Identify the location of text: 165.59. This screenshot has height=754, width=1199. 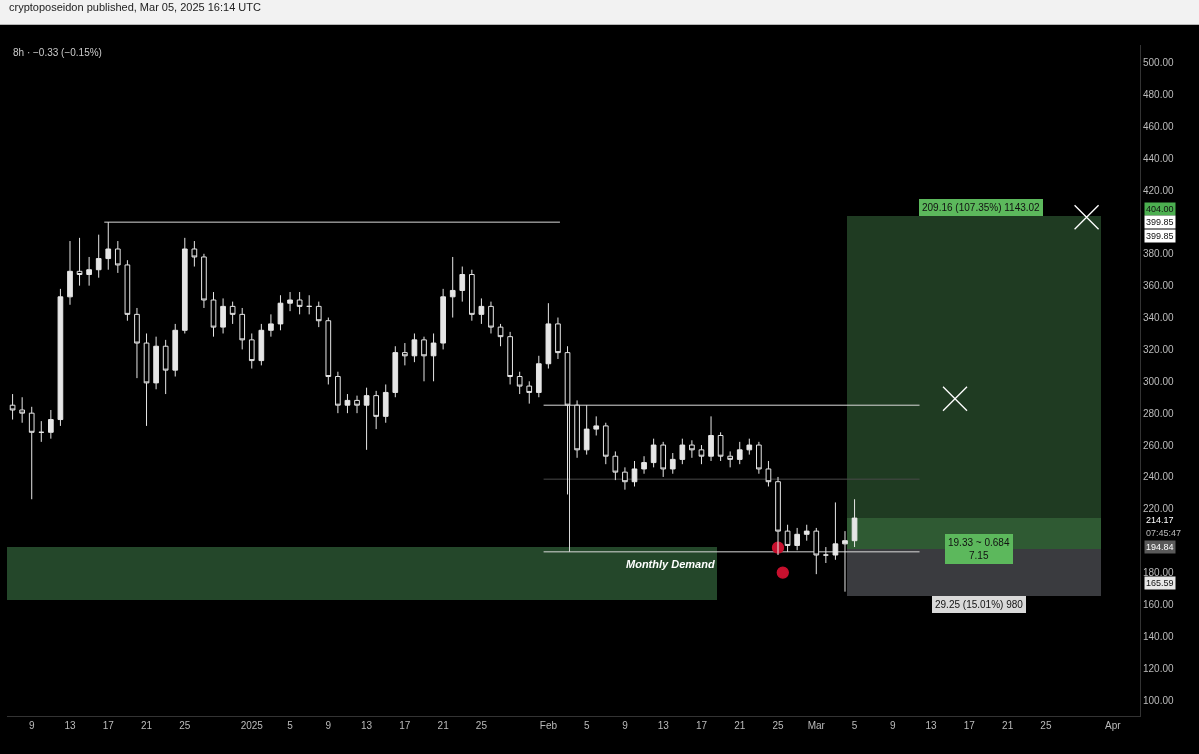
(1160, 583).